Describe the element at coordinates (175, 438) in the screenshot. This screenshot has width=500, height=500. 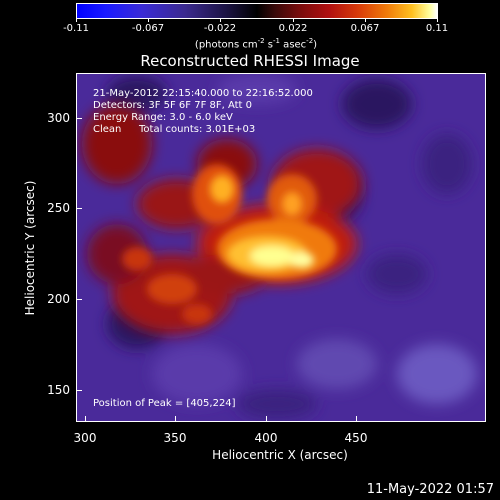
I see `x-tick-label: 350` at that location.